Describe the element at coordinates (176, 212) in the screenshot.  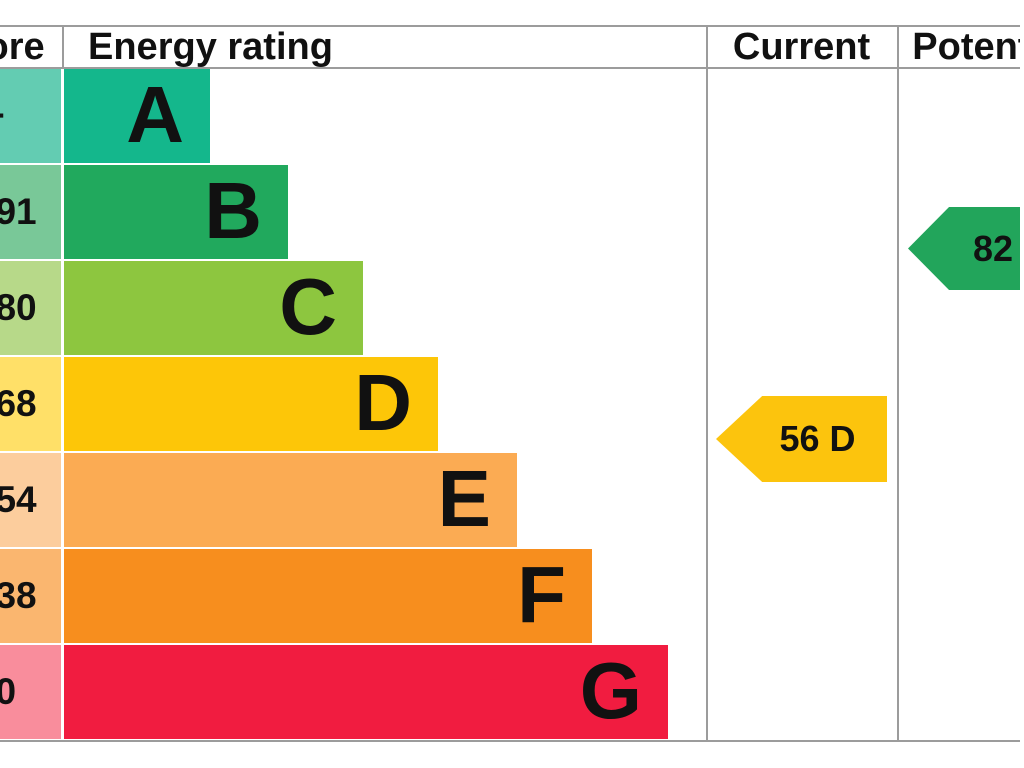
I see `band-bar-b: B` at that location.